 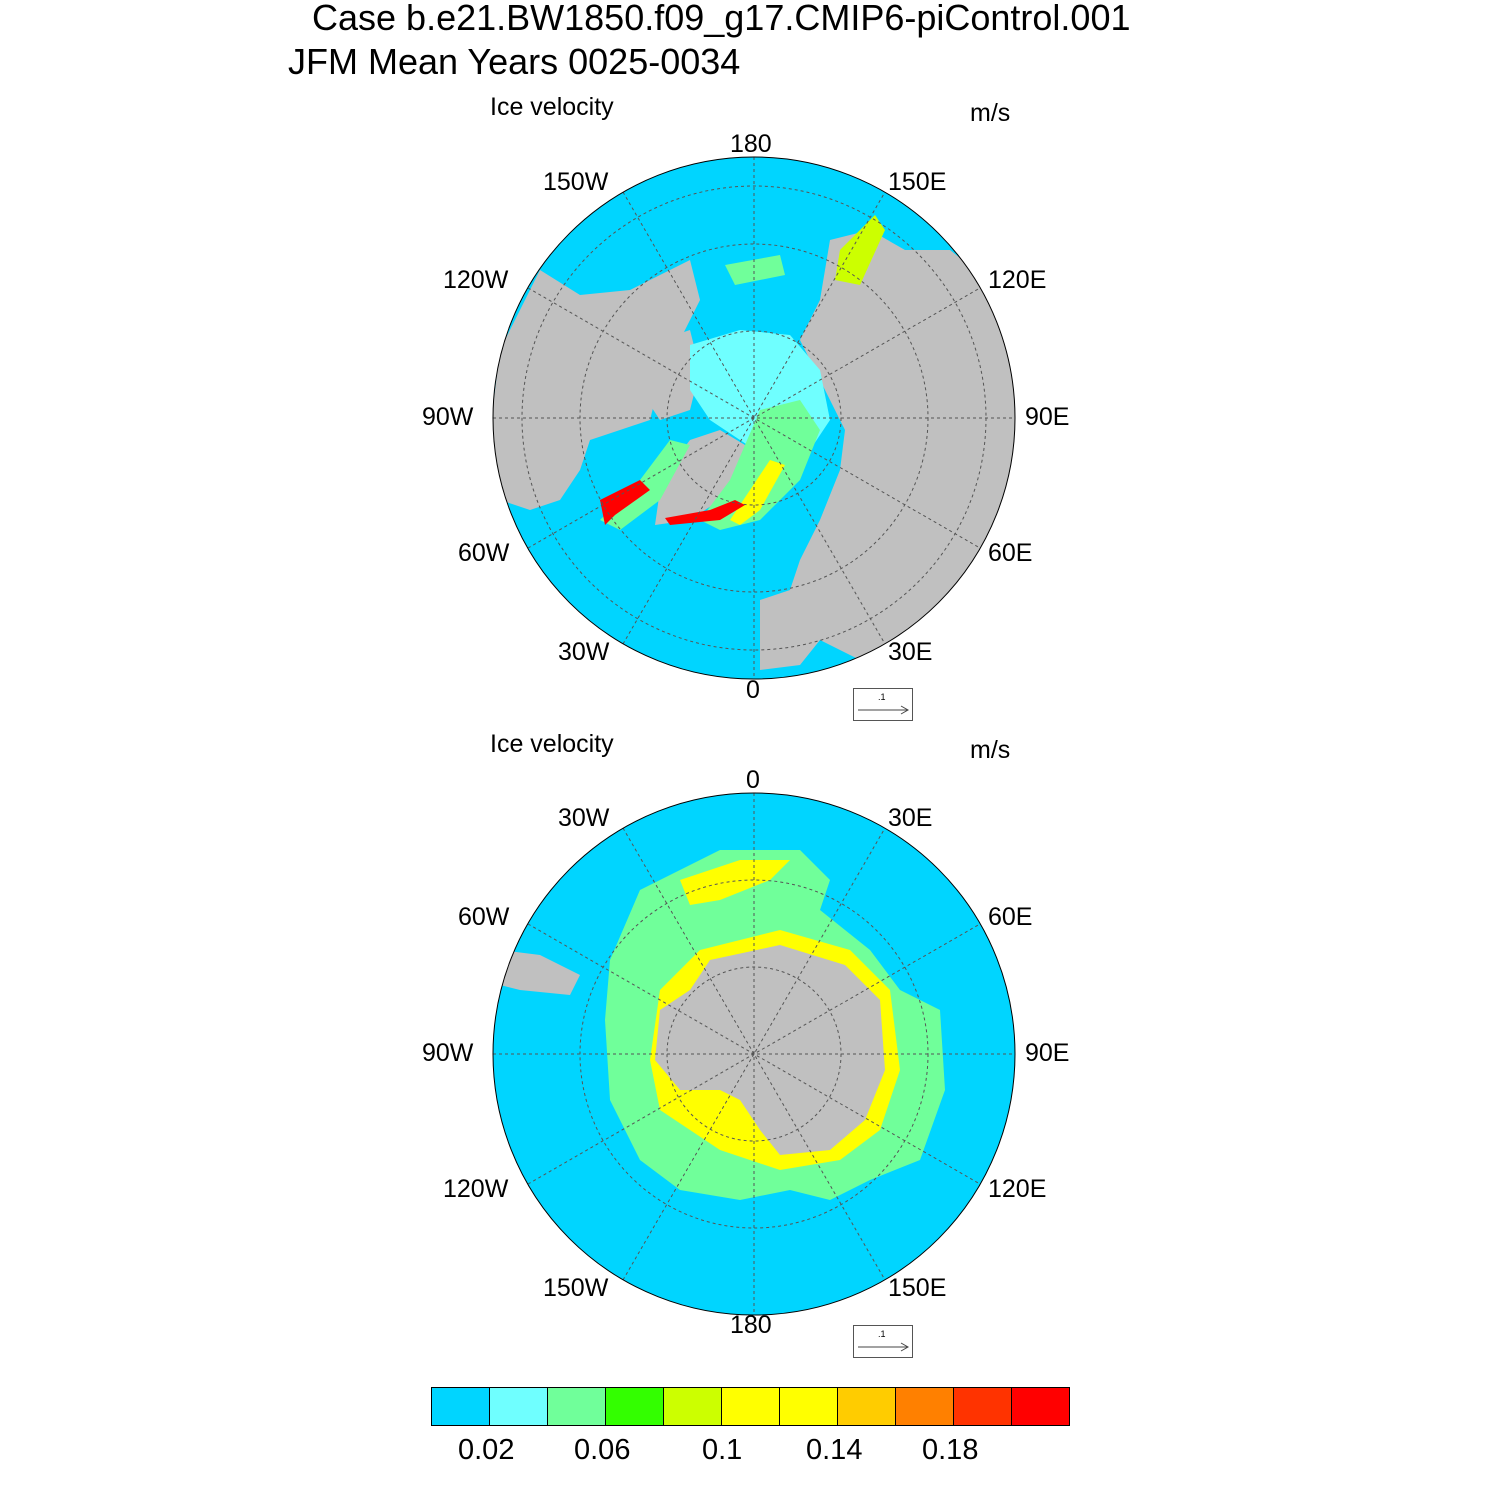 What do you see at coordinates (757, 492) in the screenshot?
I see `north-fram-strait-core` at bounding box center [757, 492].